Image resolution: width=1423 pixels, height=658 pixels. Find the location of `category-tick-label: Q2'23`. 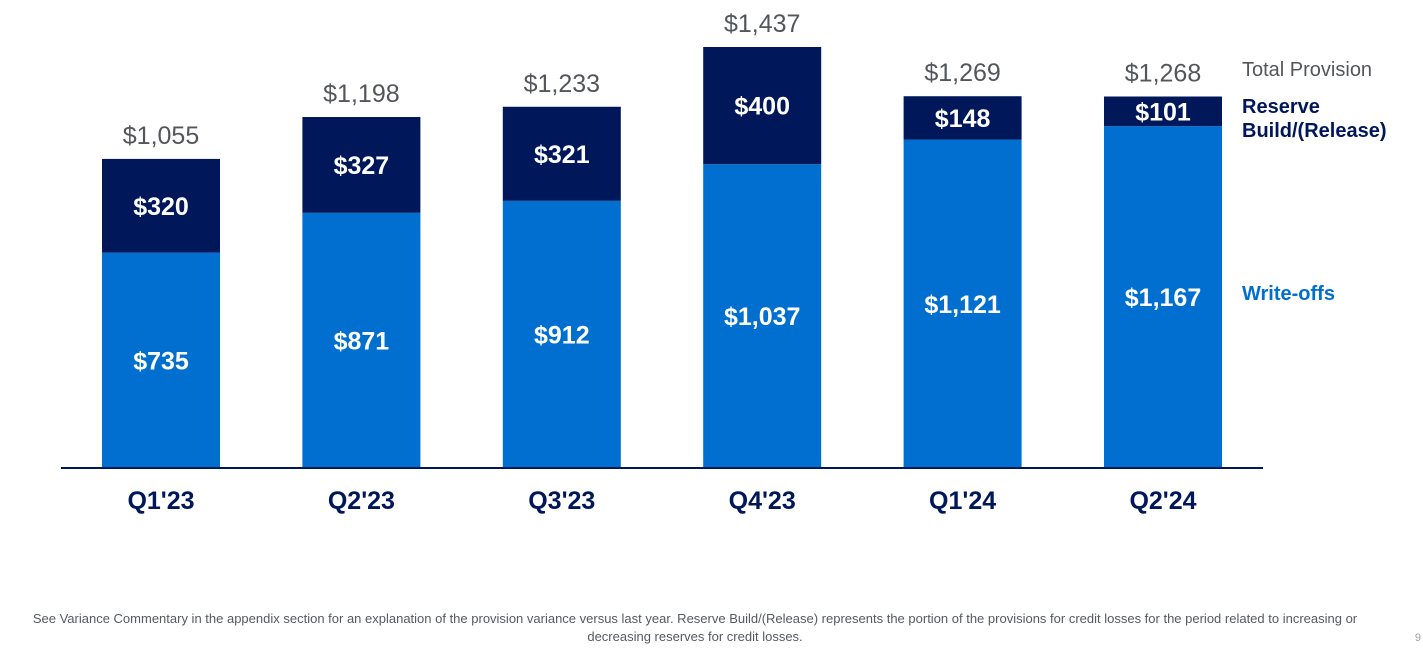

category-tick-label: Q2'23 is located at coordinates (361, 501).